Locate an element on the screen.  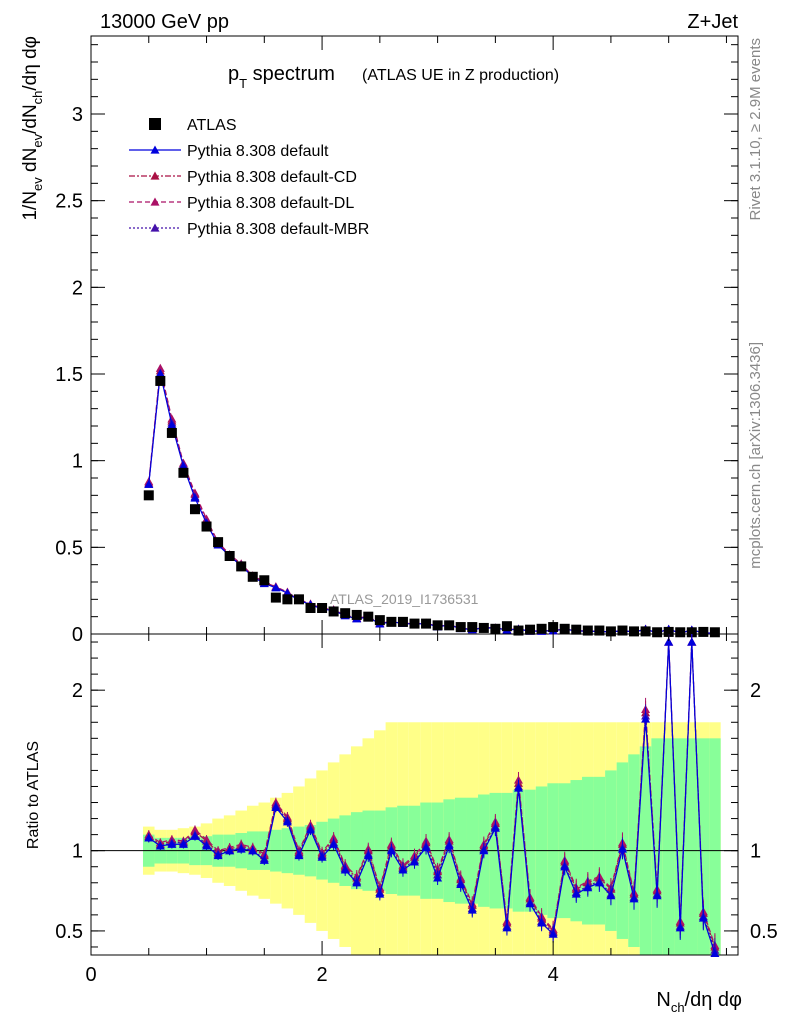
plot-title: pT spectrum is located at coordinates (281, 77).